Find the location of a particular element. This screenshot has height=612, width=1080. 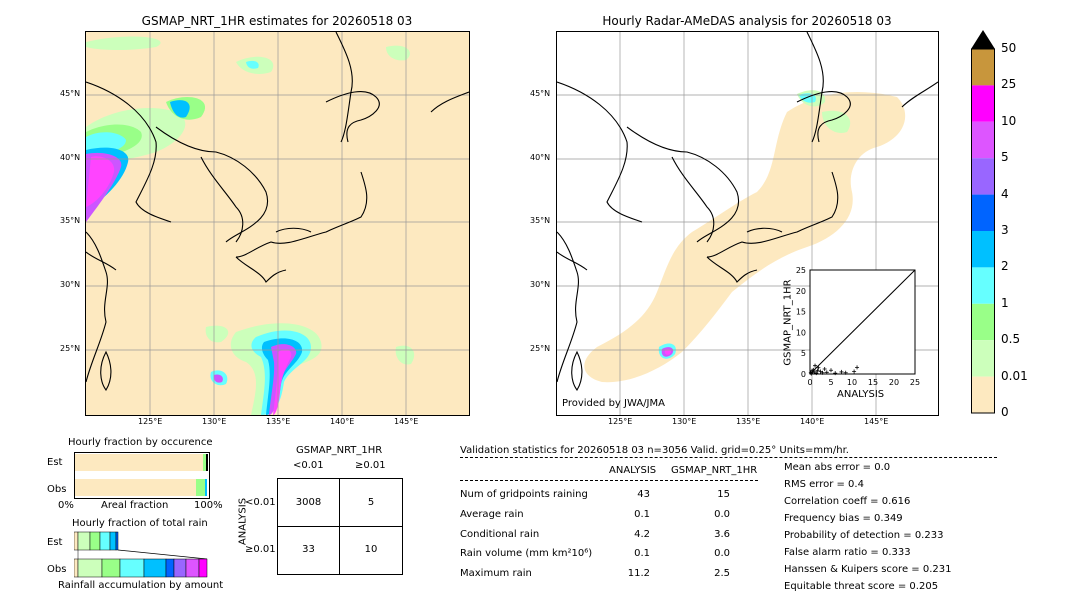

stat-analysis: 0.1 is located at coordinates (642, 514).